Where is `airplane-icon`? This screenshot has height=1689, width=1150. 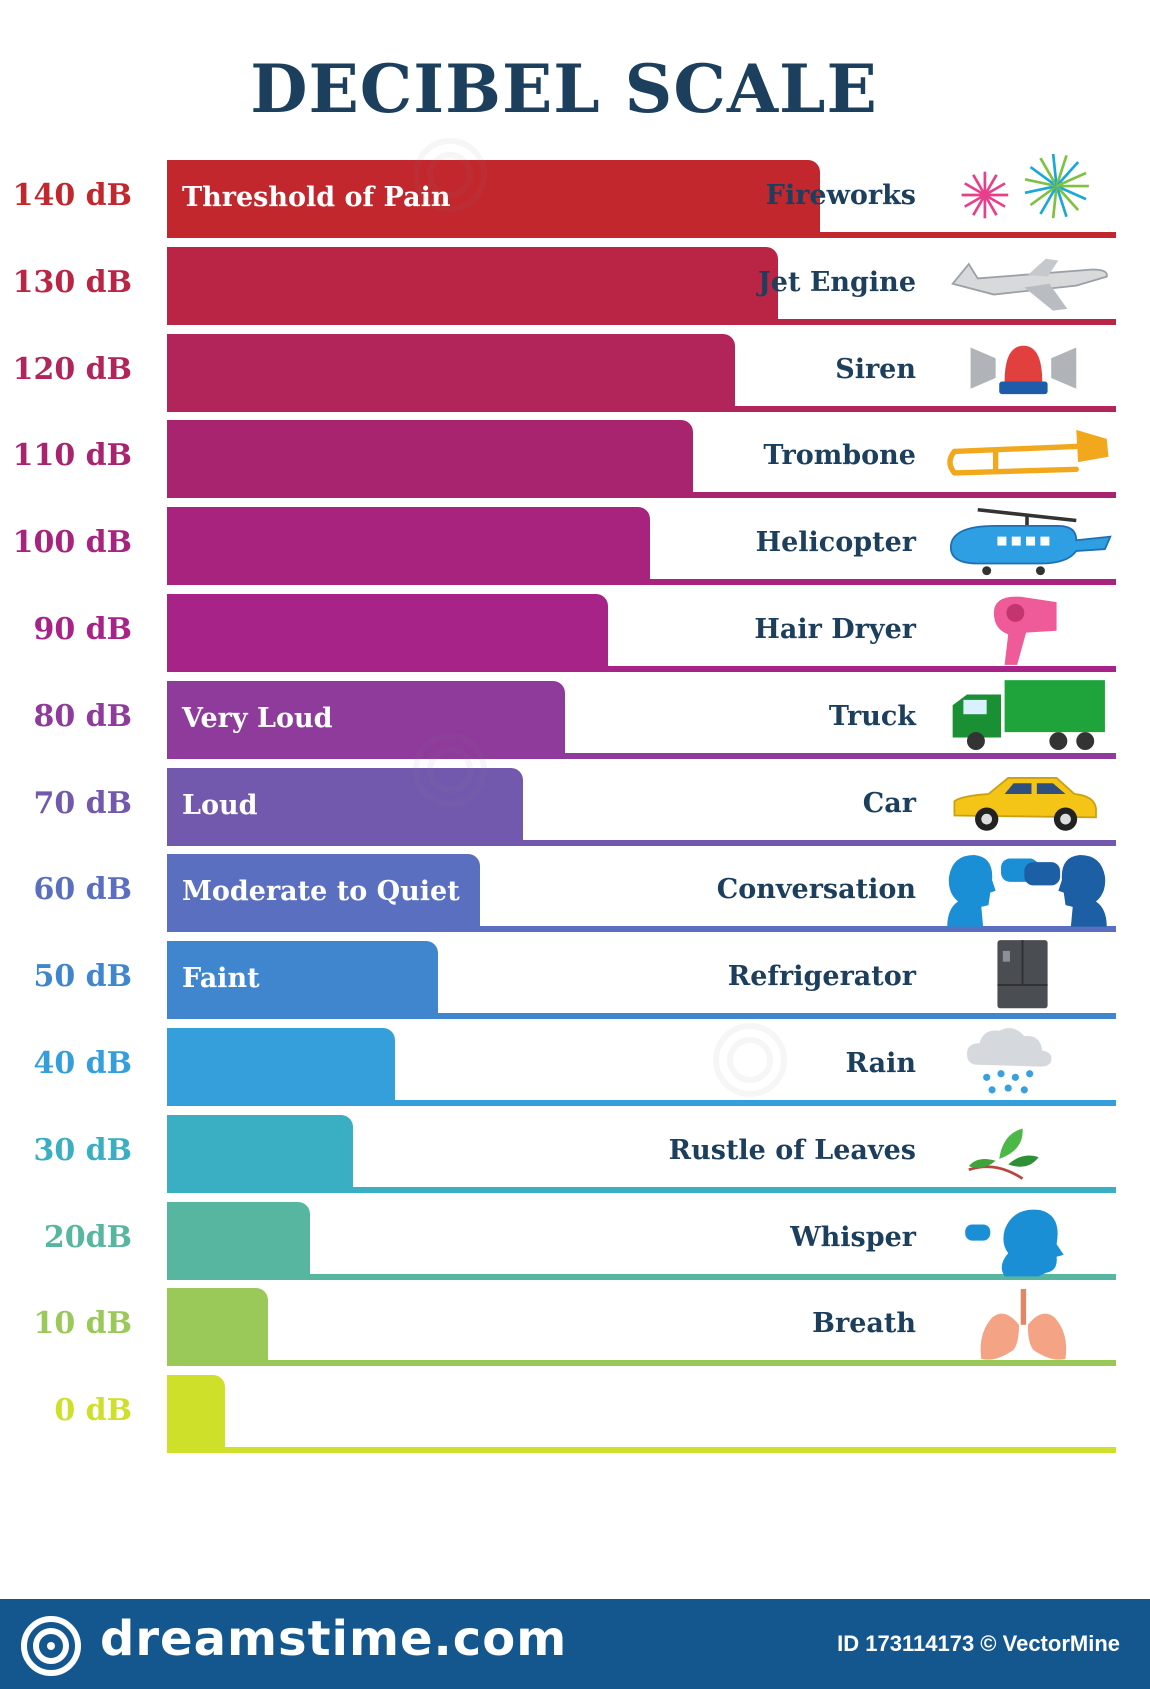 airplane-icon is located at coordinates (1029, 284).